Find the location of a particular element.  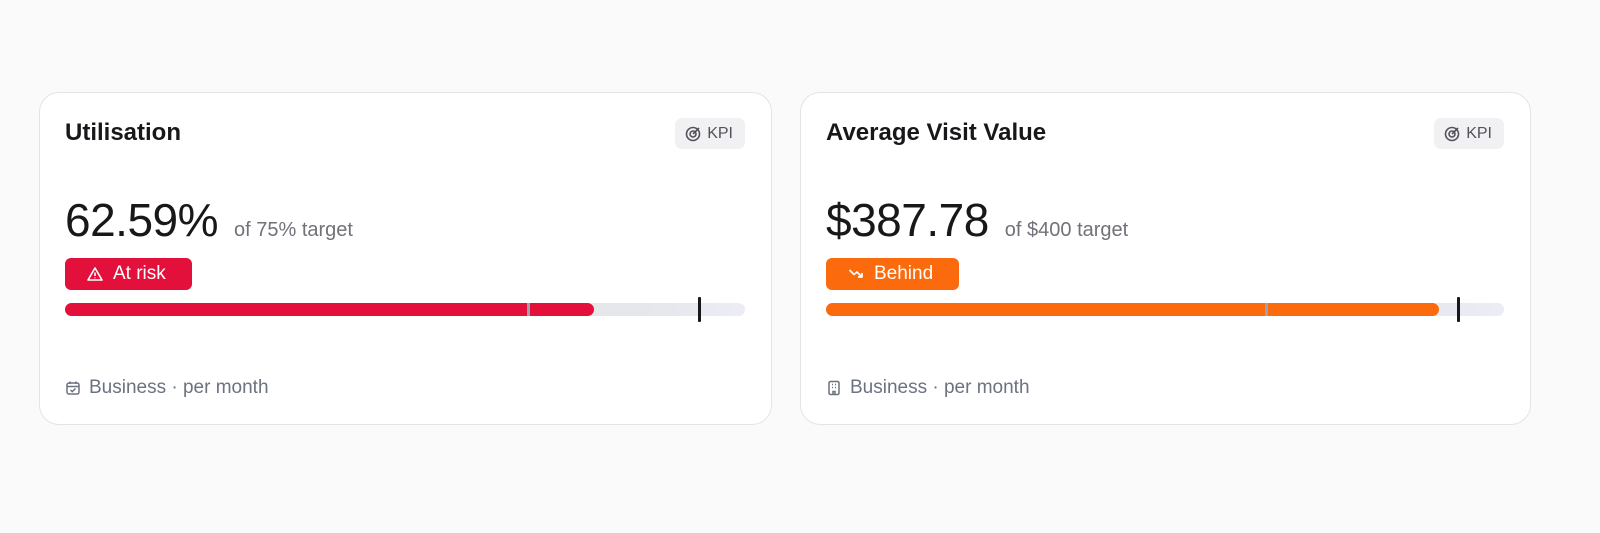

warning-icon is located at coordinates (95, 274).